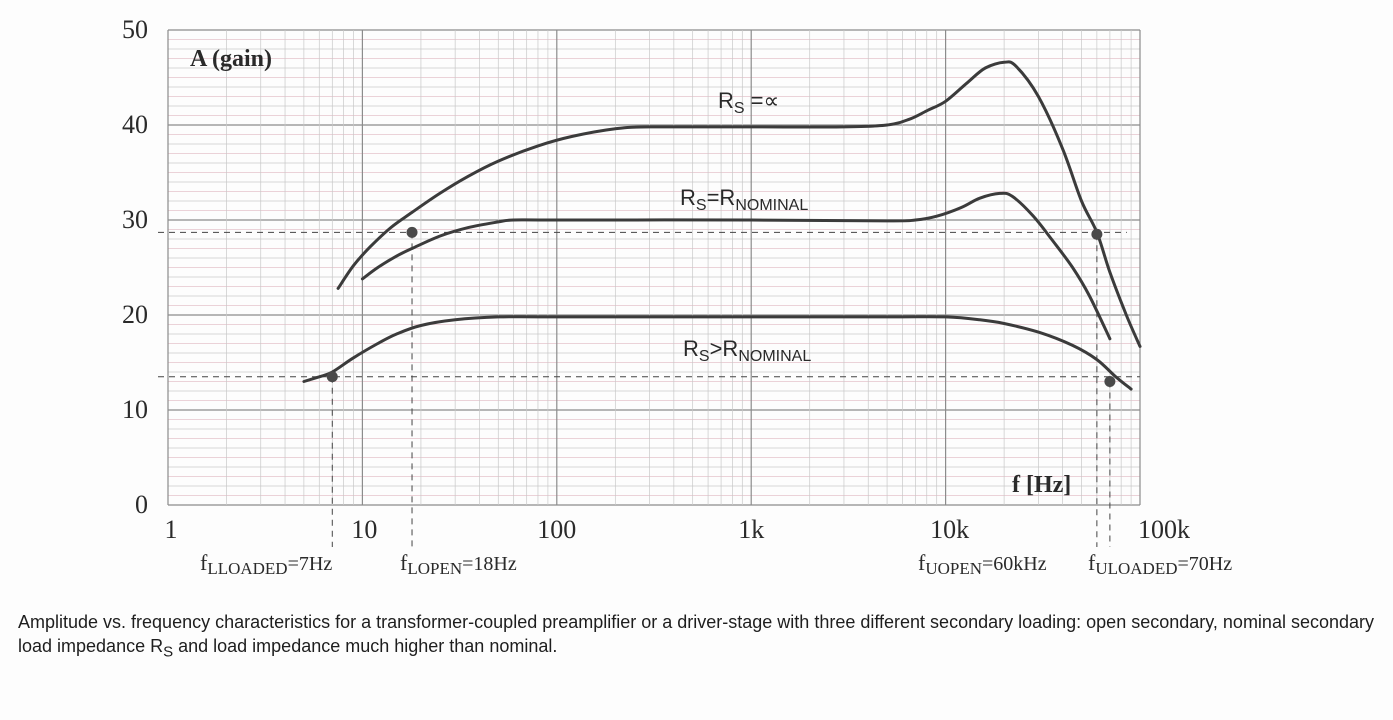  Describe the element at coordinates (168, 652) in the screenshot. I see `caption-subscript: S` at that location.